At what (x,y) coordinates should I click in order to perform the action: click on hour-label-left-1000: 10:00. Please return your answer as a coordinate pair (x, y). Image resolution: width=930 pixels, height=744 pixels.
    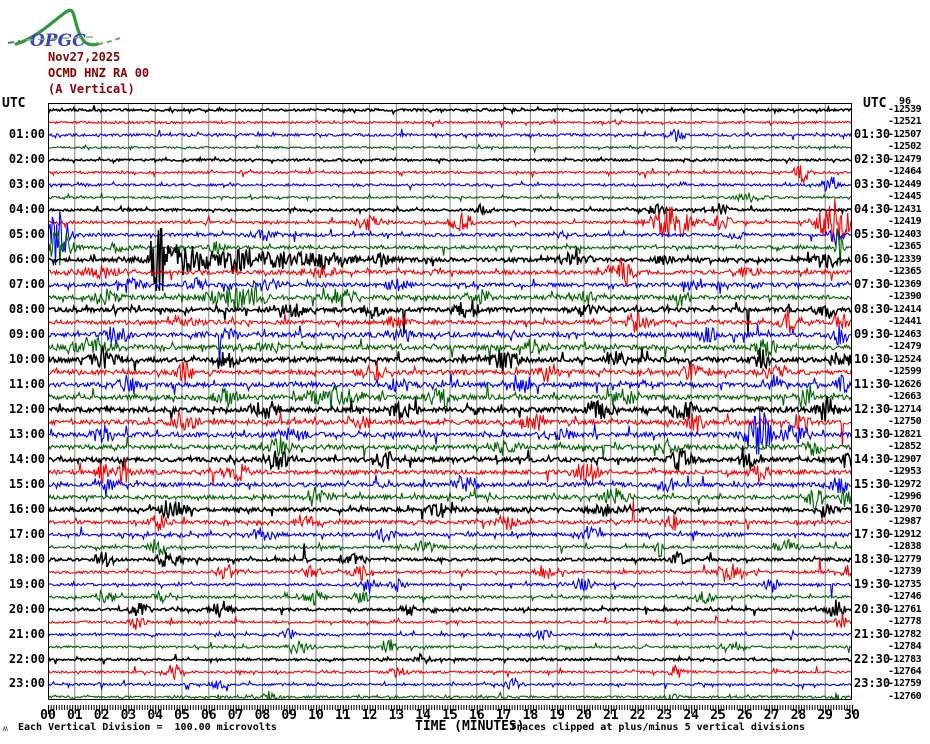
    Looking at the image, I should click on (26, 358).